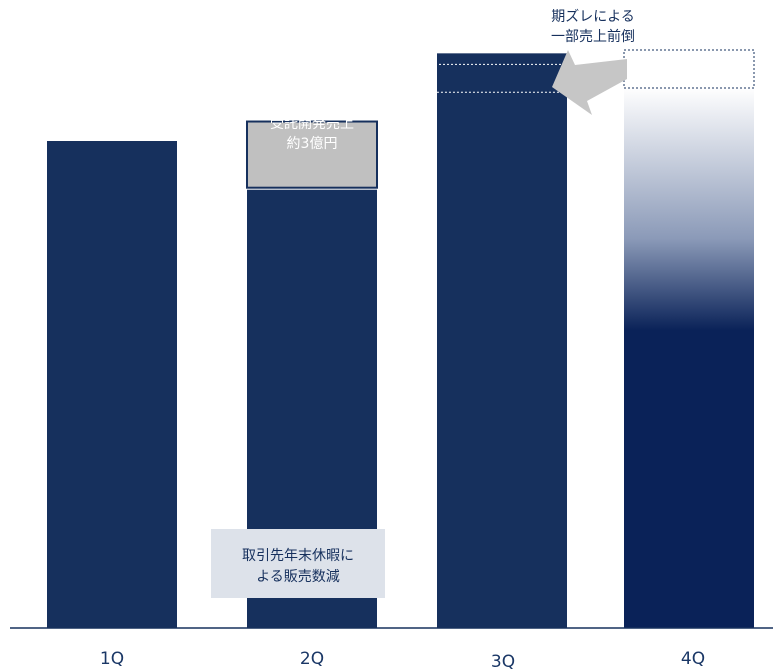 Image resolution: width=773 pixels, height=669 pixels. Describe the element at coordinates (112, 384) in the screenshot. I see `bar-1q` at that location.